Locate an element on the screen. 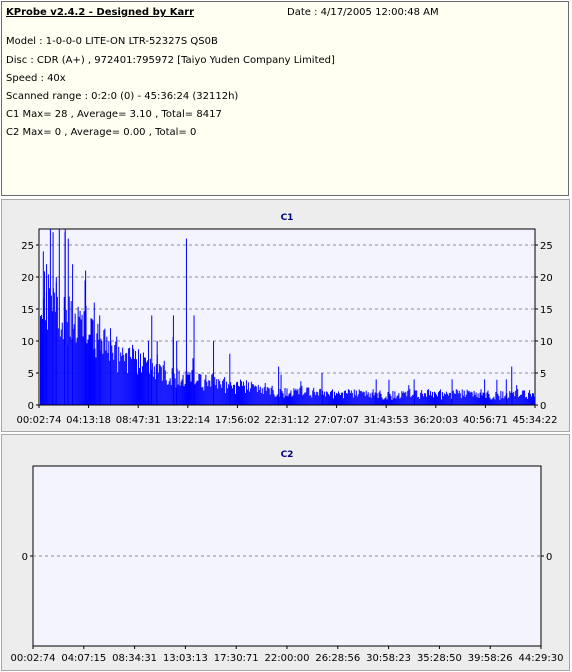  x-tick-label: 08:34:31 is located at coordinates (134, 658).